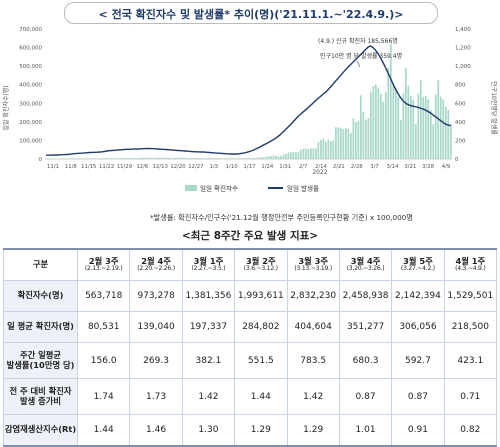 This screenshot has height=447, width=500. What do you see at coordinates (261, 327) in the screenshot?
I see `table-cell: 284,802` at bounding box center [261, 327].